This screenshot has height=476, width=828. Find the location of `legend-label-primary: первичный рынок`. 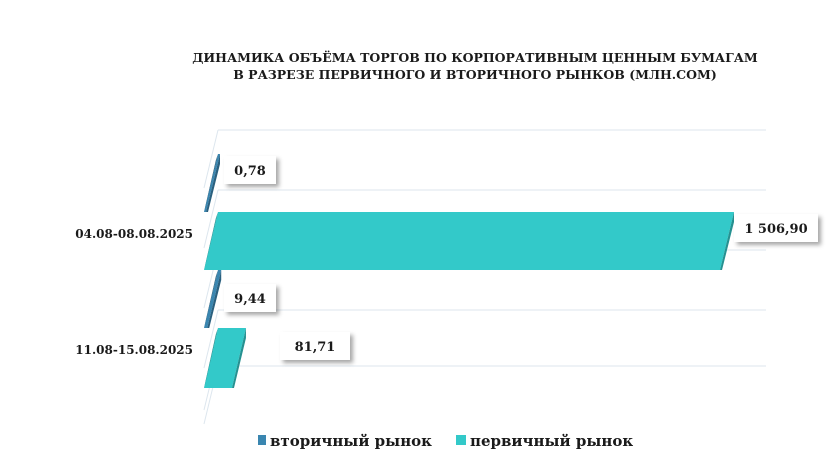

legend-label-primary: первичный рынок is located at coordinates (551, 441).